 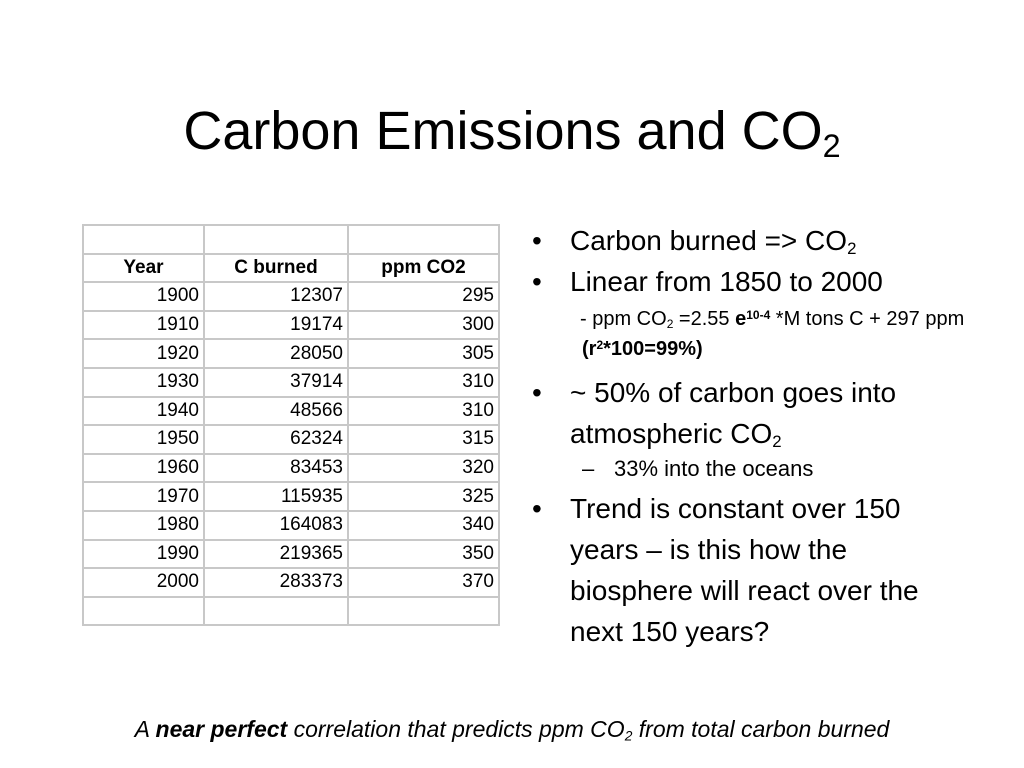 What do you see at coordinates (423, 468) in the screenshot?
I see `table-cell: 320` at bounding box center [423, 468].